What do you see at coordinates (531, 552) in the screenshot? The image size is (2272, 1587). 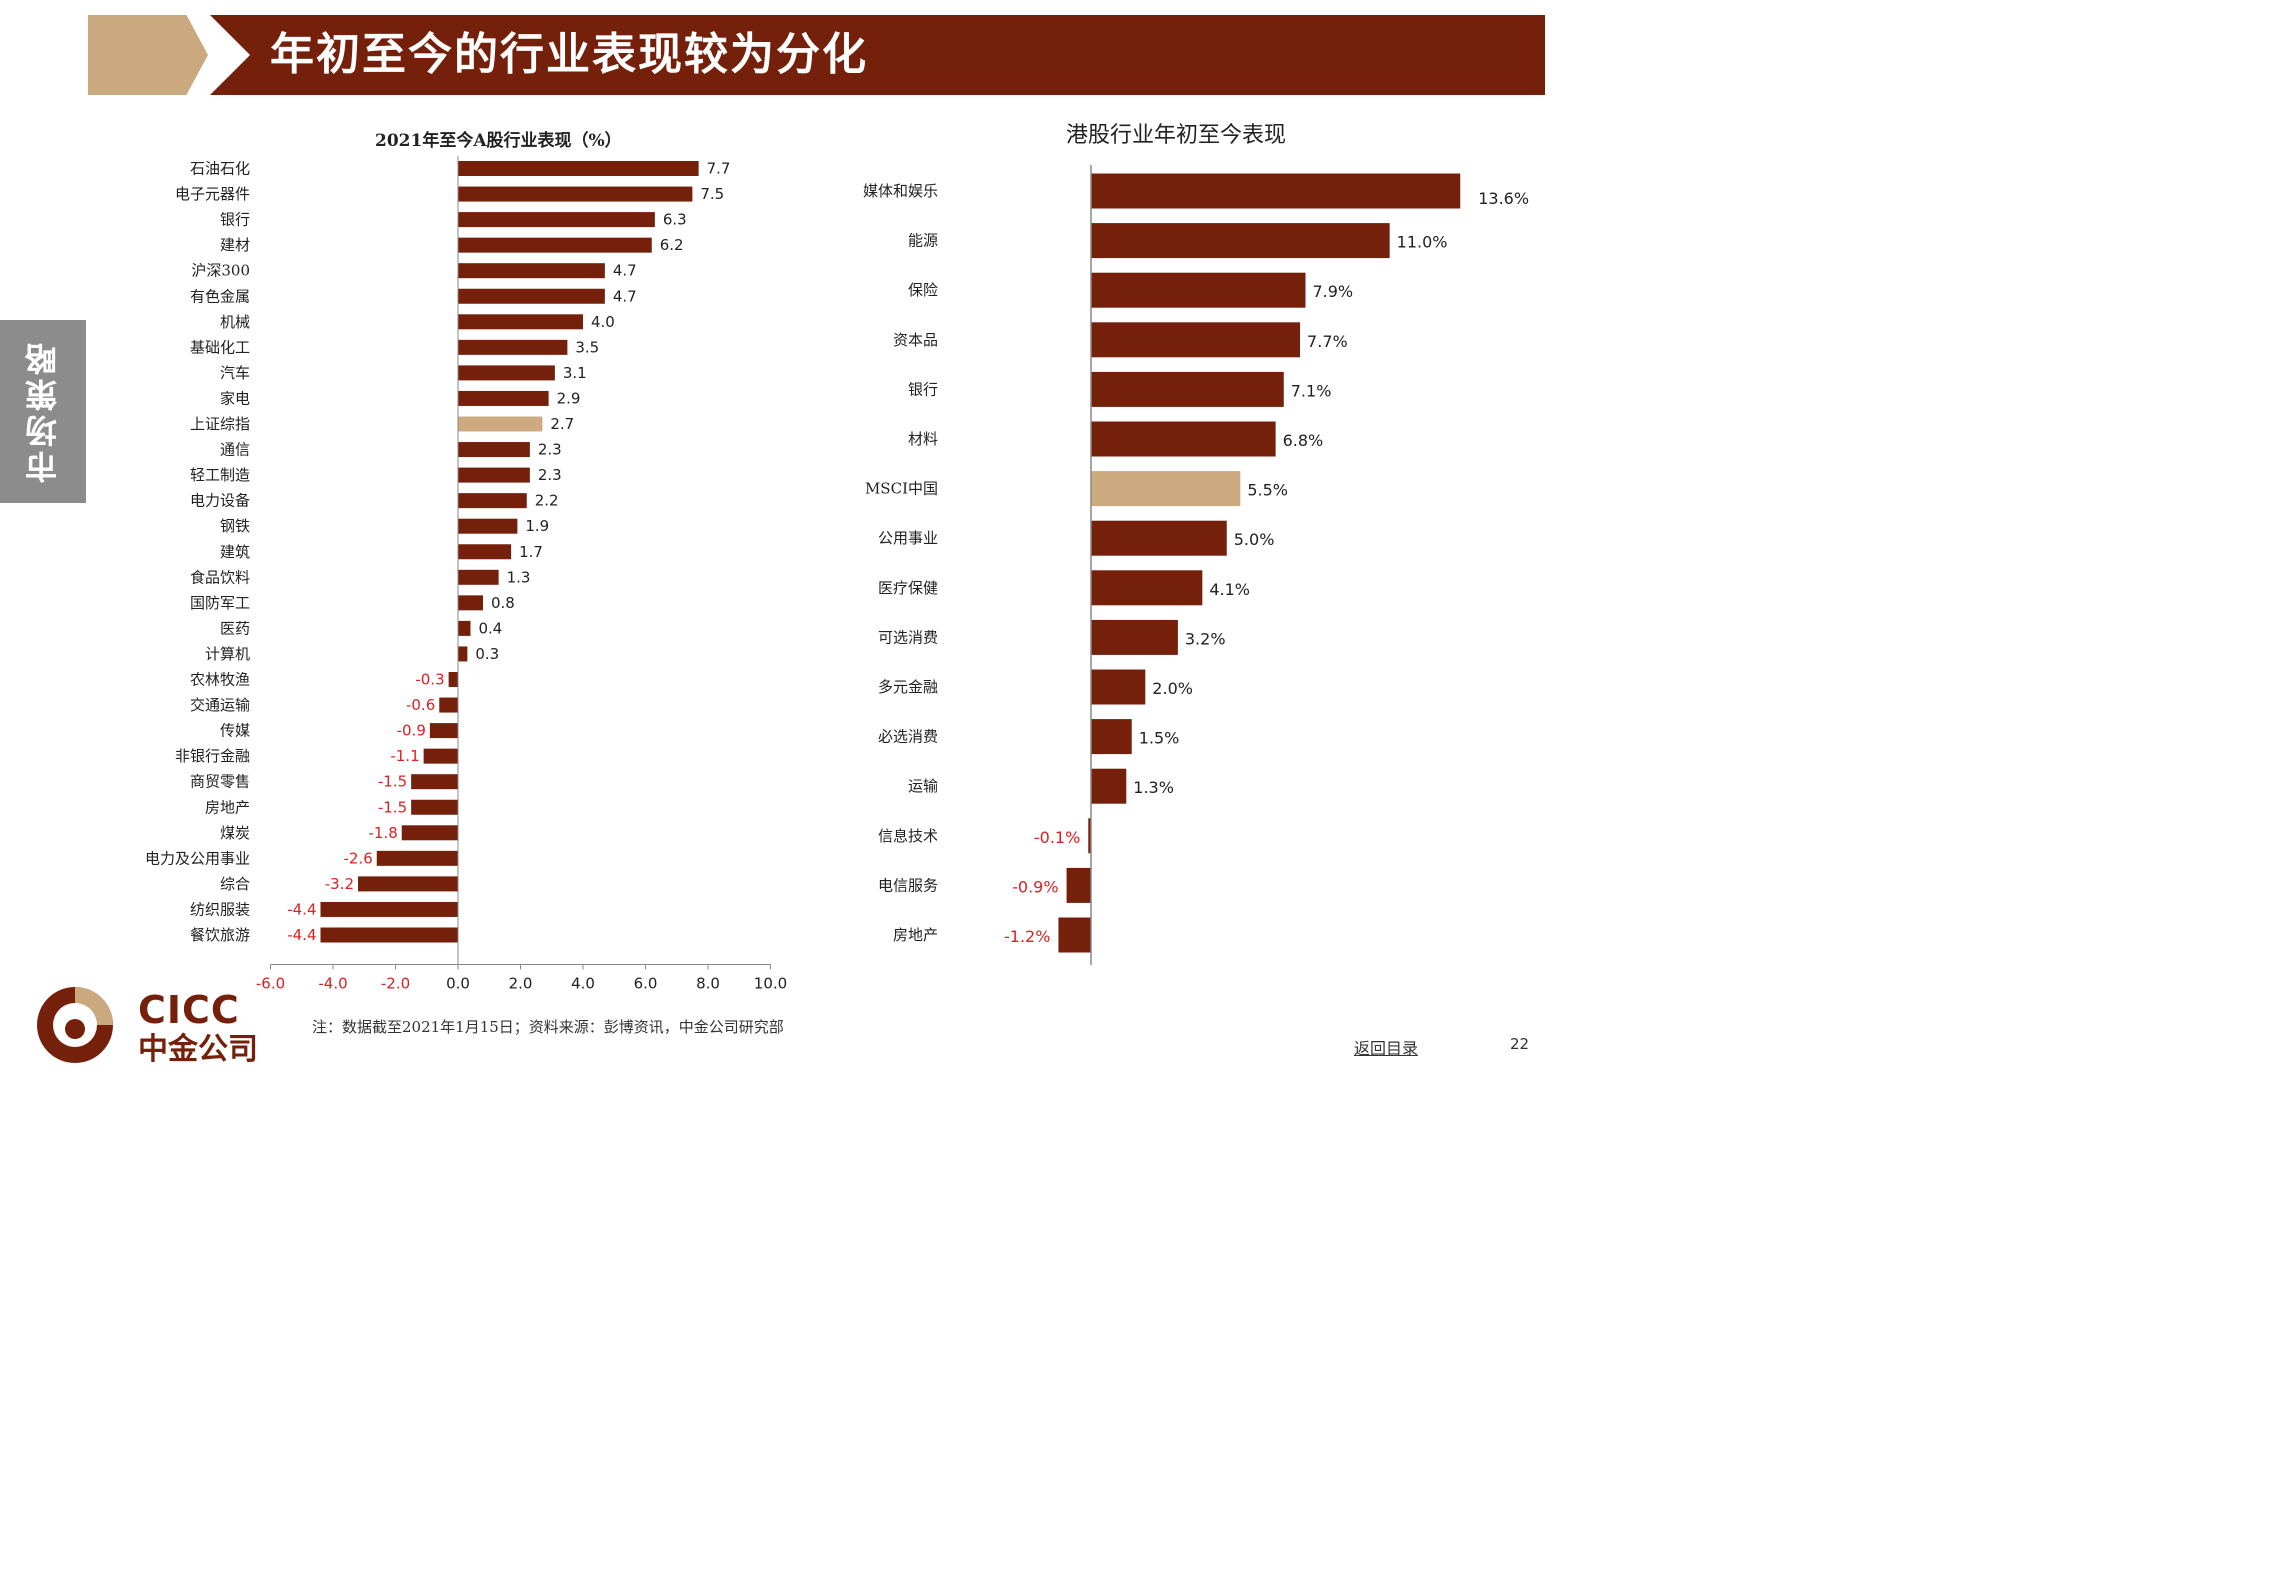 I see `value-label: 1.7` at bounding box center [531, 552].